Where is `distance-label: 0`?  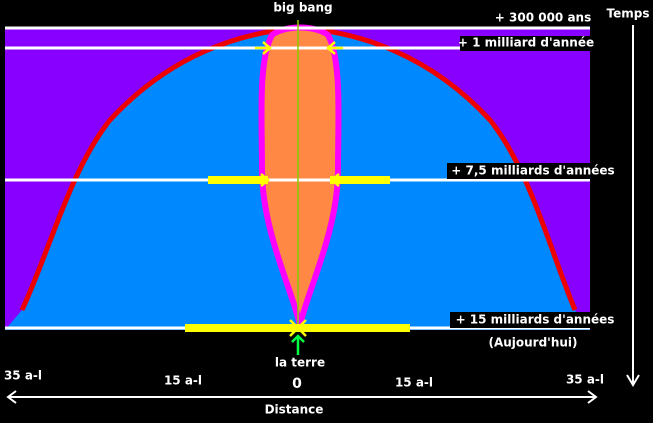
distance-label: 0 is located at coordinates (297, 384).